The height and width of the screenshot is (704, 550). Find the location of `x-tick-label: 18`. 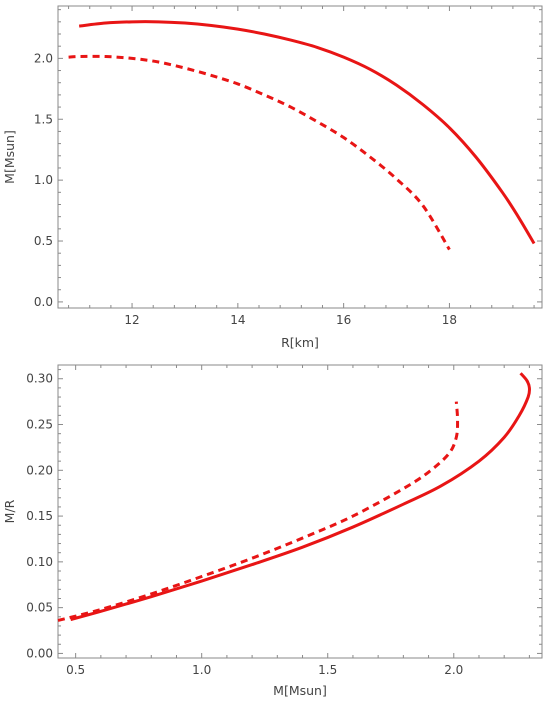

x-tick-label: 18 is located at coordinates (449, 320).